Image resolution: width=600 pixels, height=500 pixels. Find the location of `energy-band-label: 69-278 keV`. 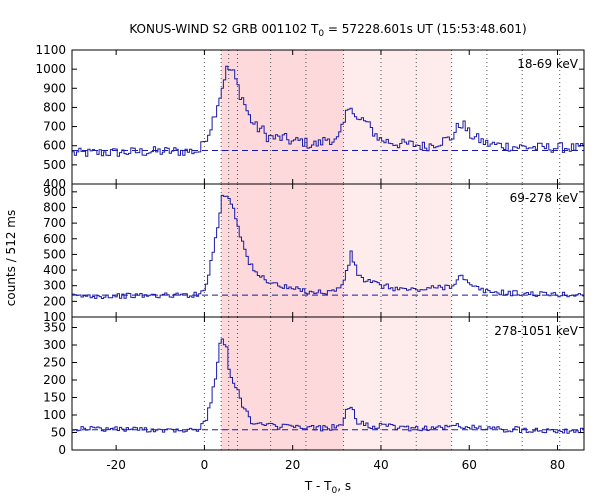

energy-band-label: 69-278 keV is located at coordinates (544, 198).